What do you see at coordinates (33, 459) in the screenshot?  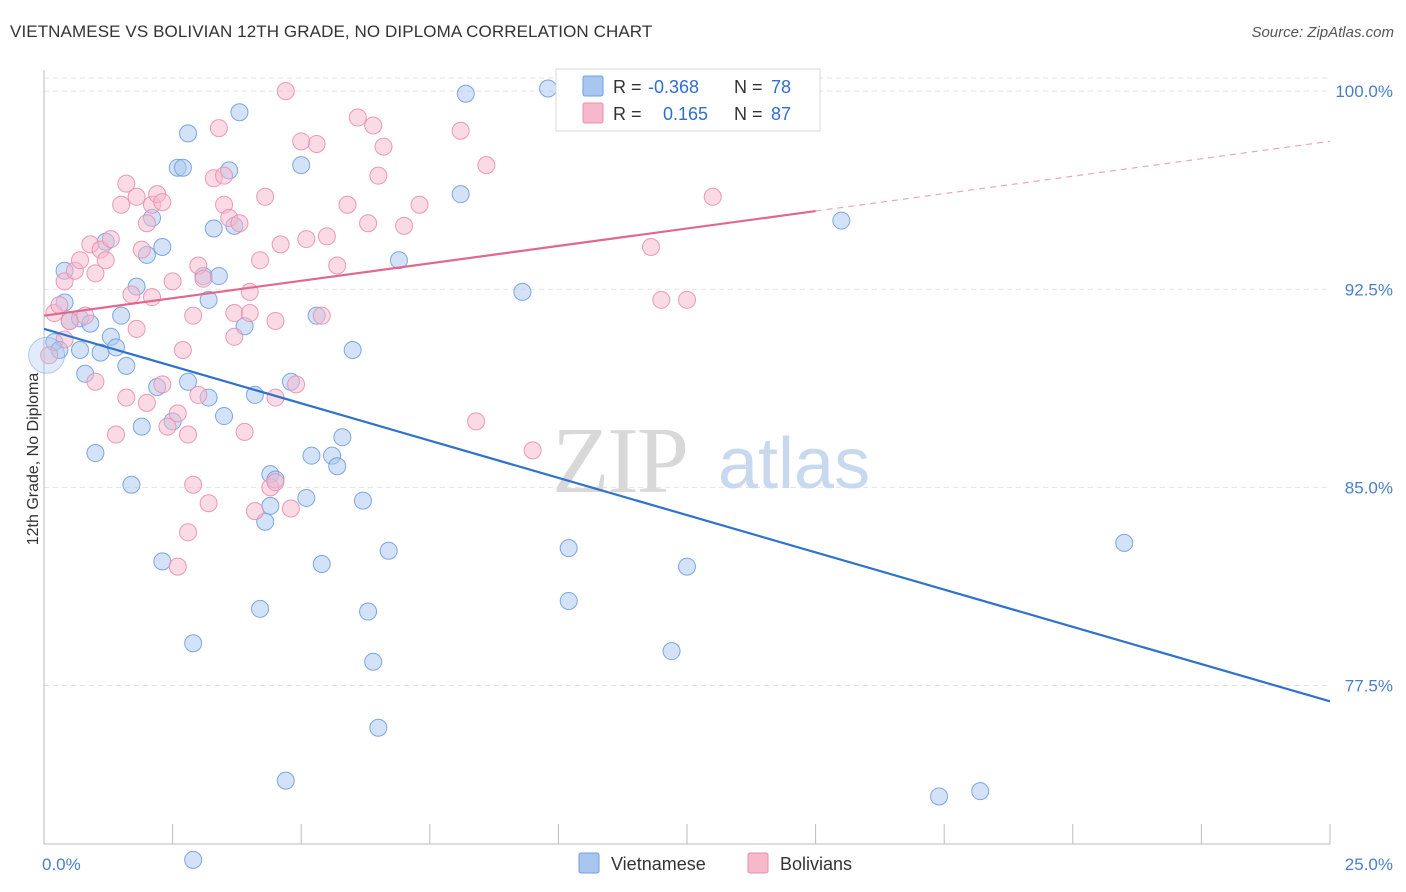 I see `y-axis-label: 12th Grade, No Diploma` at bounding box center [33, 459].